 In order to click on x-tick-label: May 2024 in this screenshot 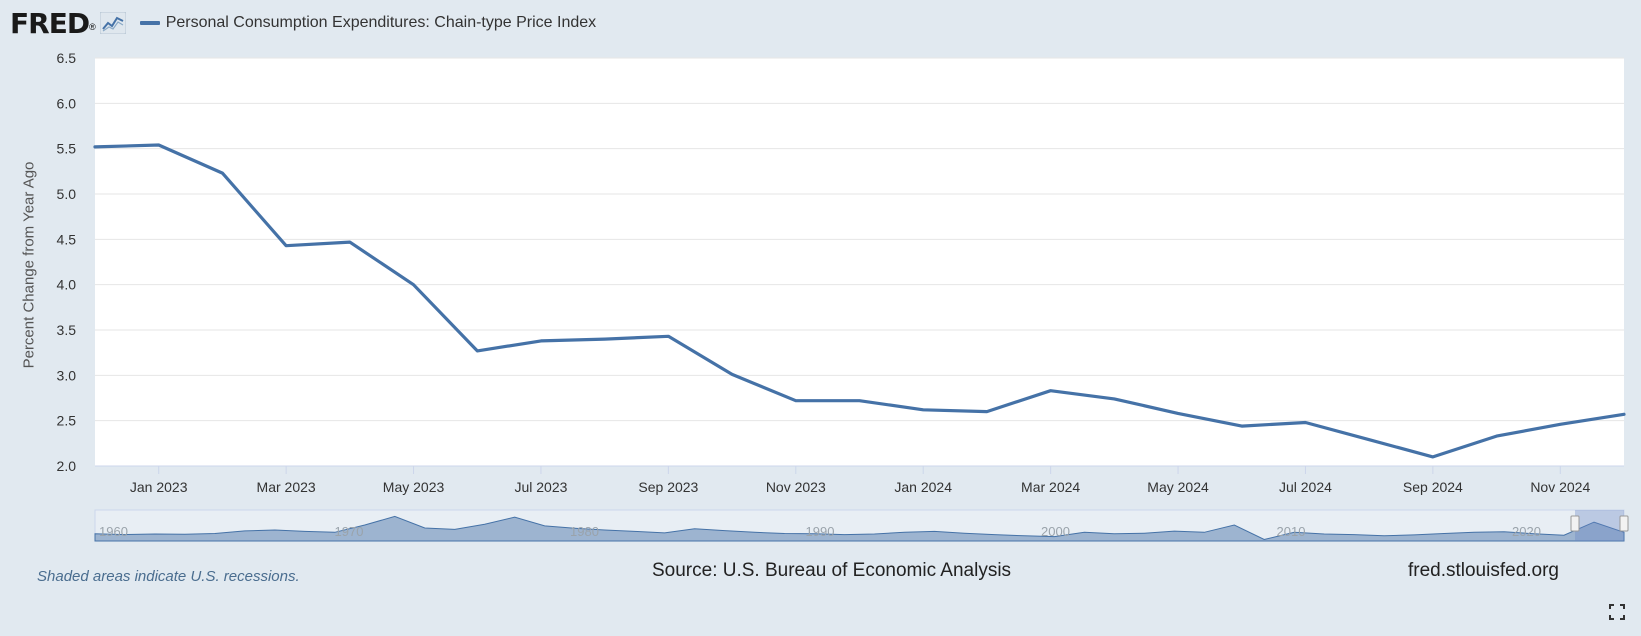, I will do `click(1178, 487)`.